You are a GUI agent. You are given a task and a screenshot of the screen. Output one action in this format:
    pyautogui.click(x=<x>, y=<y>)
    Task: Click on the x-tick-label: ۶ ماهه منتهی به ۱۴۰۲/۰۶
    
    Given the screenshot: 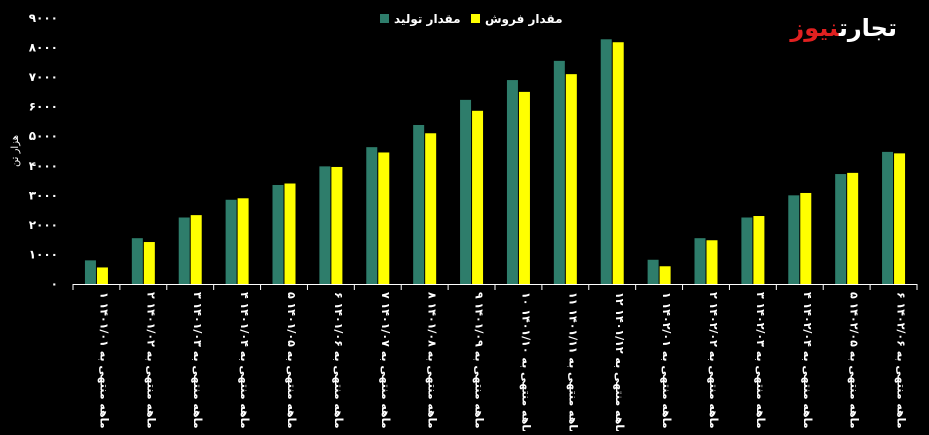 What is the action you would take?
    pyautogui.click(x=901, y=360)
    